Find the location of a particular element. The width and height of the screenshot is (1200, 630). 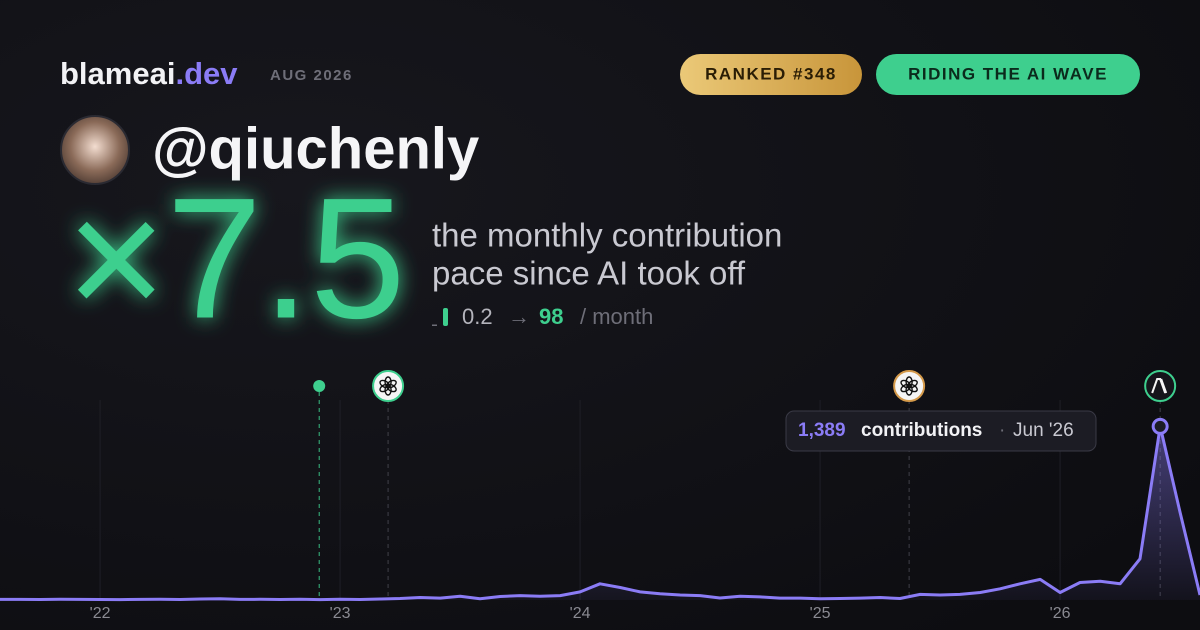

tooltip-text: contributions is located at coordinates (921, 430).